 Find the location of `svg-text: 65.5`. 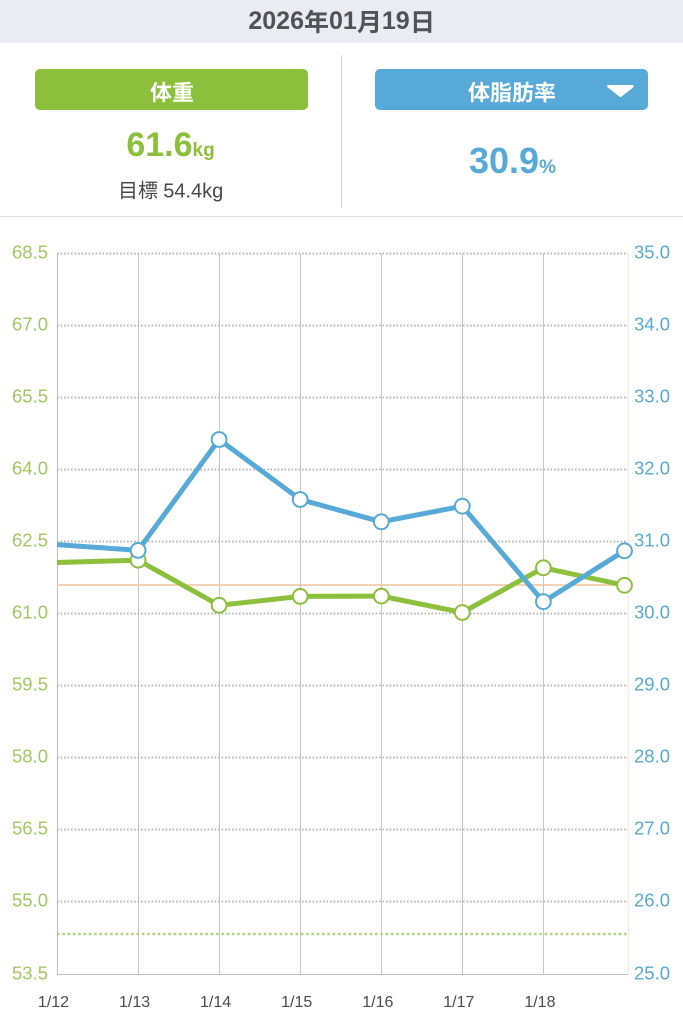

svg-text: 65.5 is located at coordinates (30, 396).